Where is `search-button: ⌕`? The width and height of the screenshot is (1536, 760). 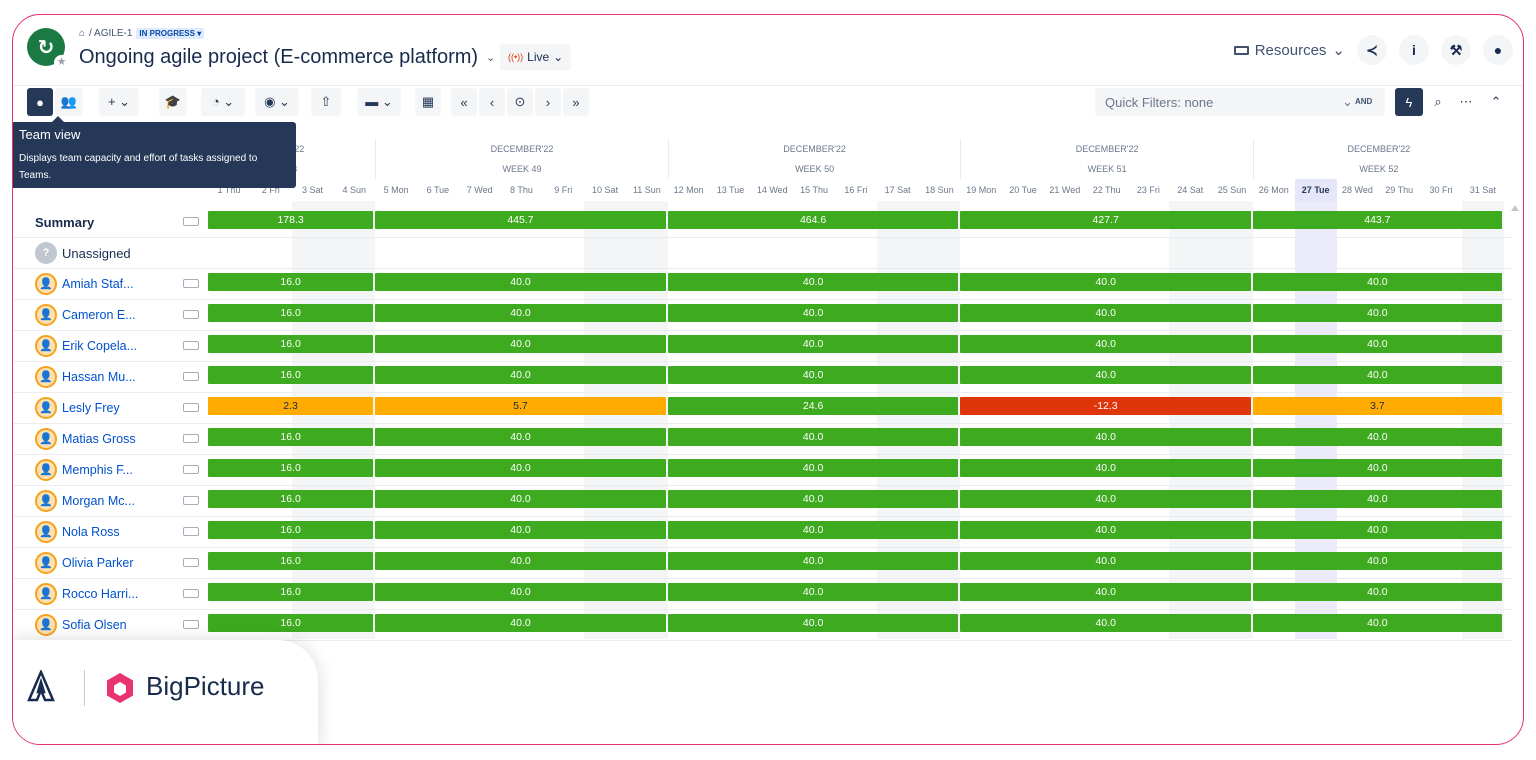
search-button: ⌕ is located at coordinates (1438, 102).